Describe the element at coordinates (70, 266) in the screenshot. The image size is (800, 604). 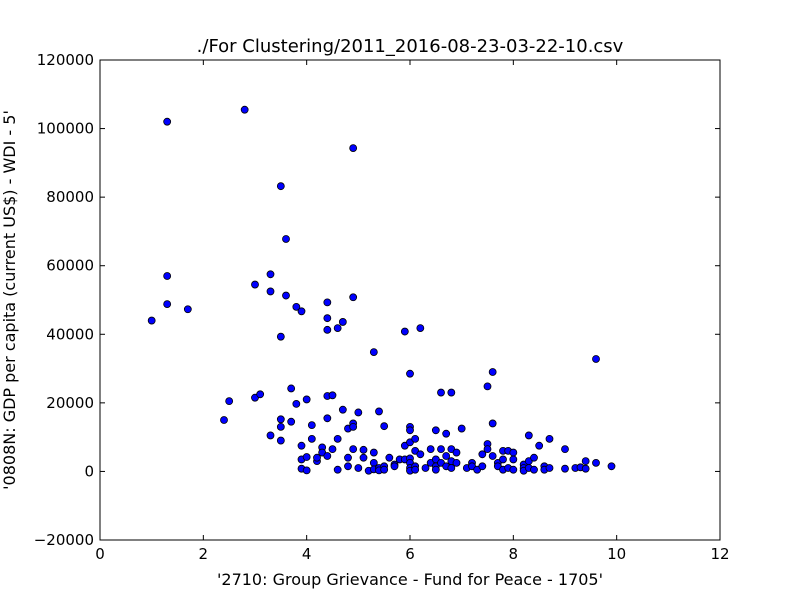
I see `y-tick-label: 60000` at that location.